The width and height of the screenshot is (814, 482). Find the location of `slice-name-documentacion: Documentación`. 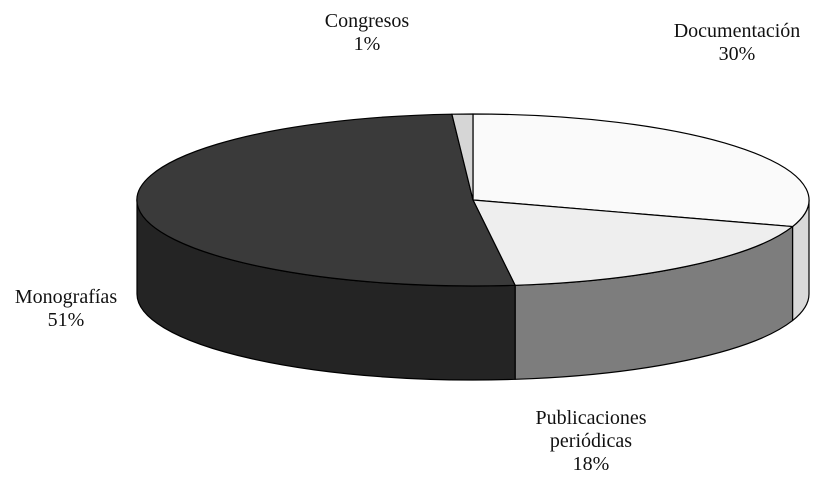

slice-name-documentacion: Documentación is located at coordinates (737, 31).